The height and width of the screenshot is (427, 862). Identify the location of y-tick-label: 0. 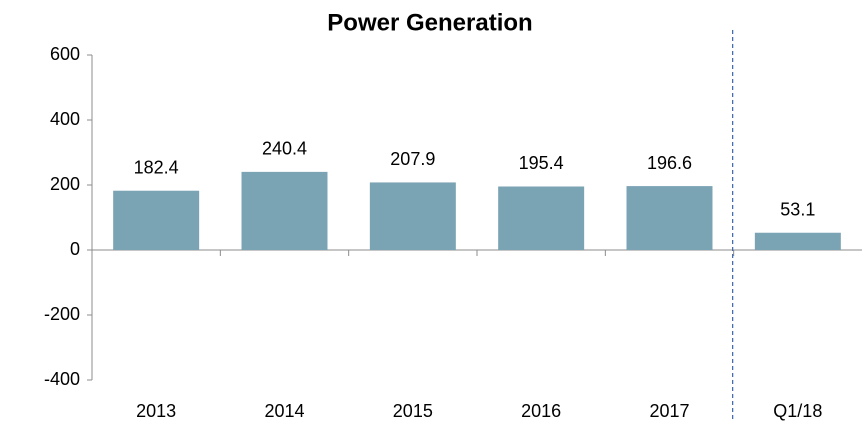
(75, 249).